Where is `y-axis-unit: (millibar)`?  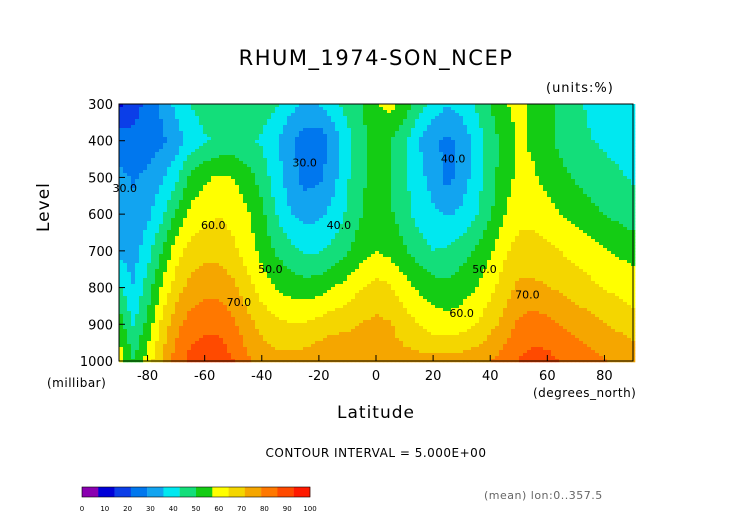 y-axis-unit: (millibar) is located at coordinates (77, 383).